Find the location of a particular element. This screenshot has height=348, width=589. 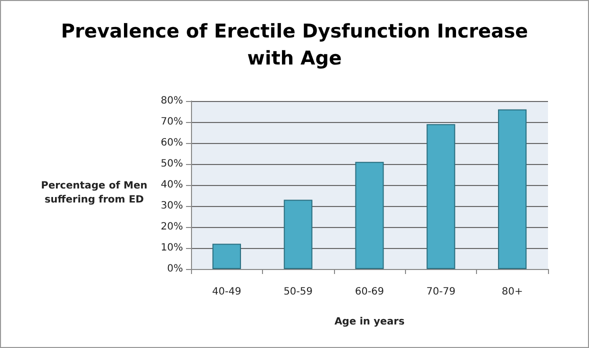

x-tick-label: 80+ is located at coordinates (512, 292).